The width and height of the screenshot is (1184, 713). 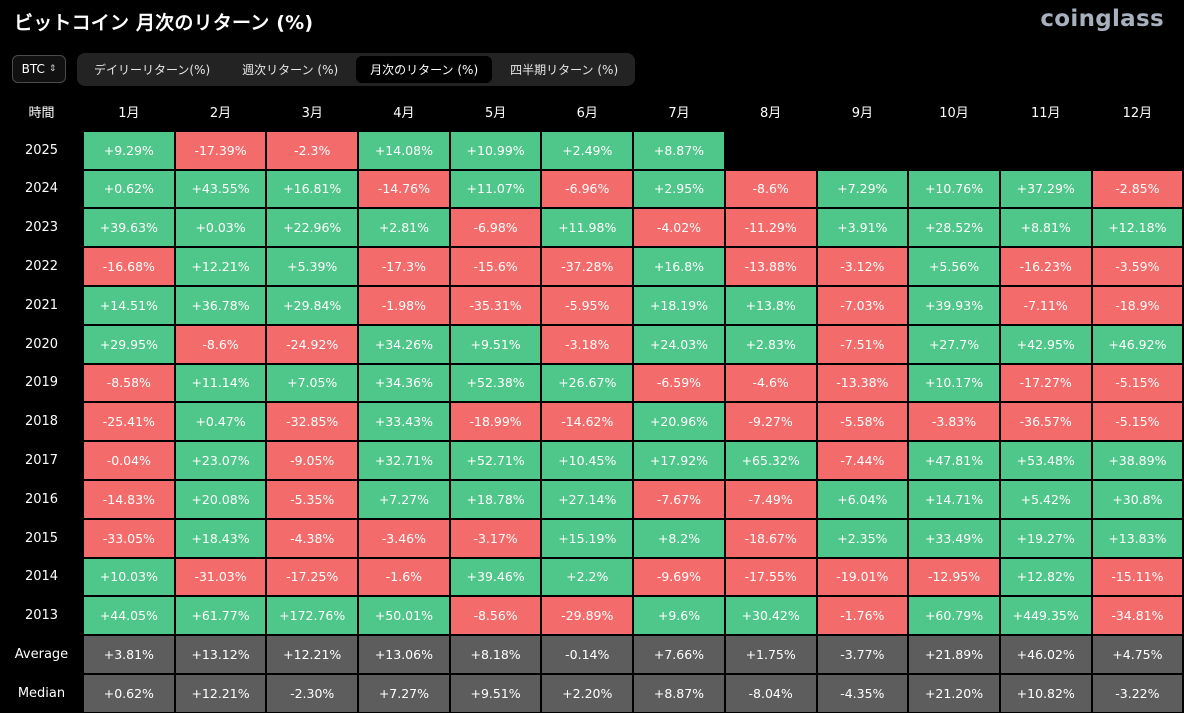 I want to click on return-cell: -14.62%, so click(x=587, y=422).